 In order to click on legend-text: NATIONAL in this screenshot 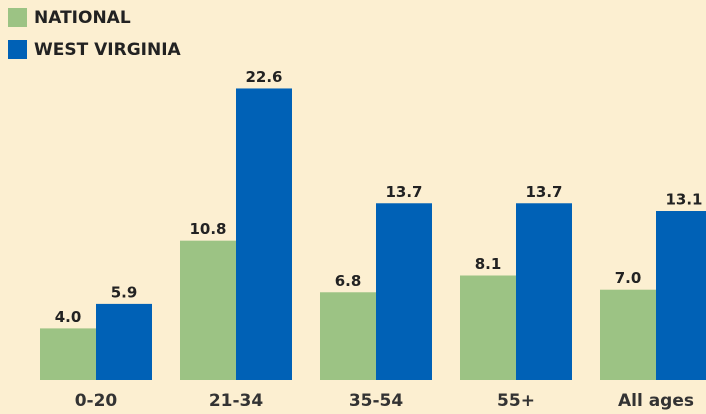, I will do `click(82, 18)`.